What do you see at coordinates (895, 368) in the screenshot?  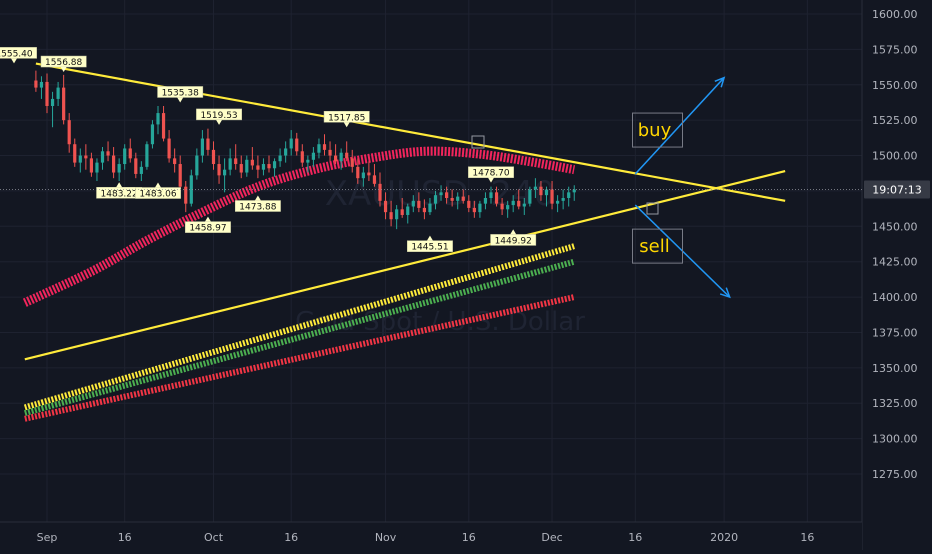 I see `price-tick-label: 1350.00` at bounding box center [895, 368].